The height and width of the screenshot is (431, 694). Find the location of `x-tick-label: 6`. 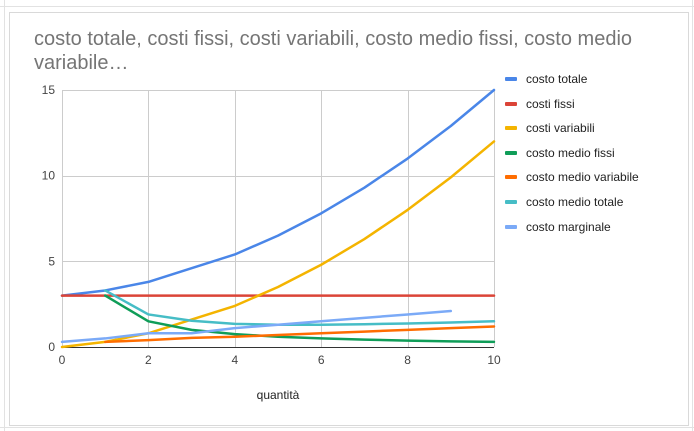

x-tick-label: 6 is located at coordinates (321, 360).